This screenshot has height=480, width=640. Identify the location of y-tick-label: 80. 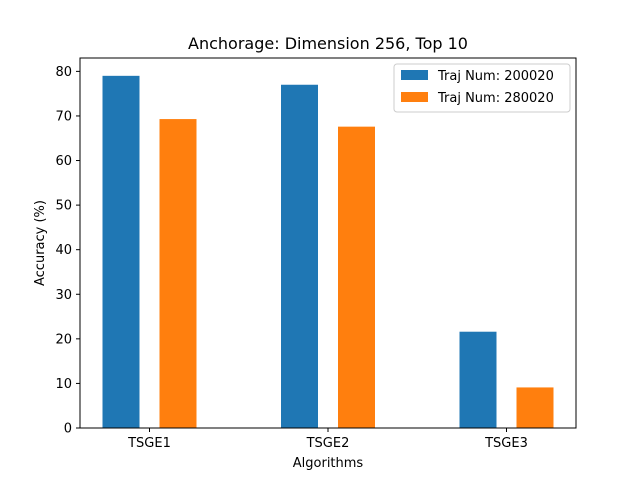
(63, 72).